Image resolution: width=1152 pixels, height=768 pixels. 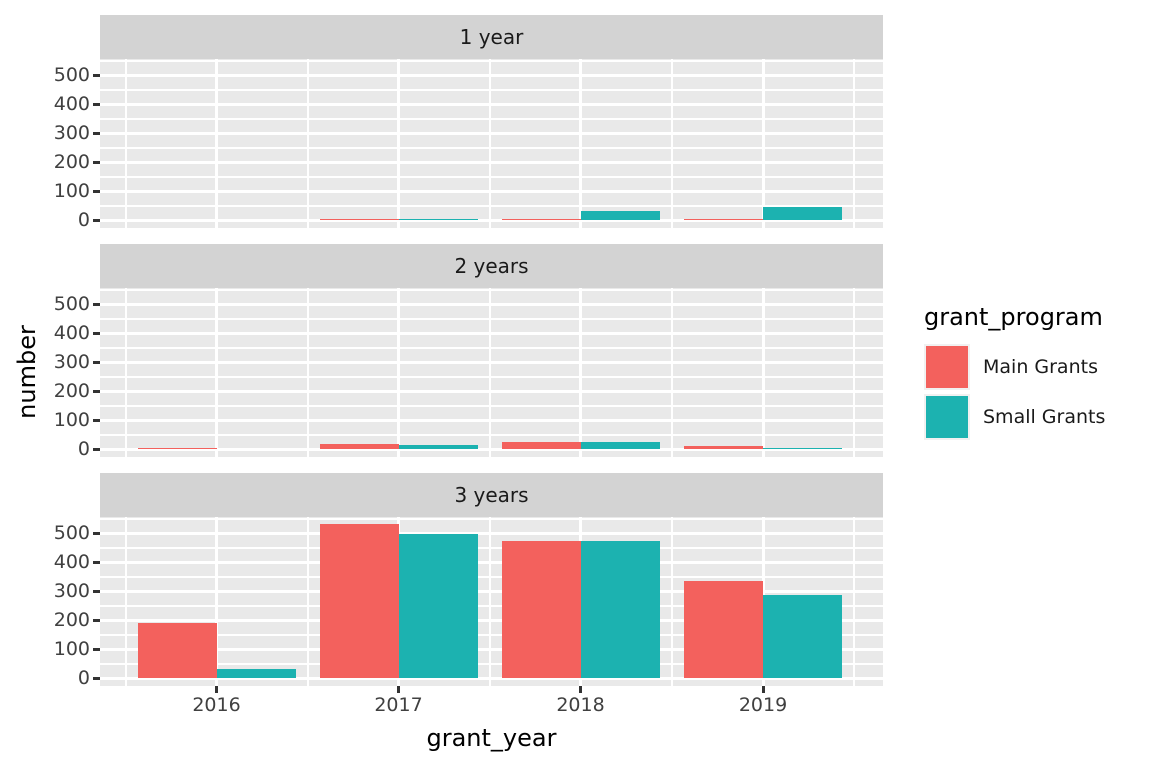 I want to click on legend-label: Small Grants, so click(x=1044, y=417).